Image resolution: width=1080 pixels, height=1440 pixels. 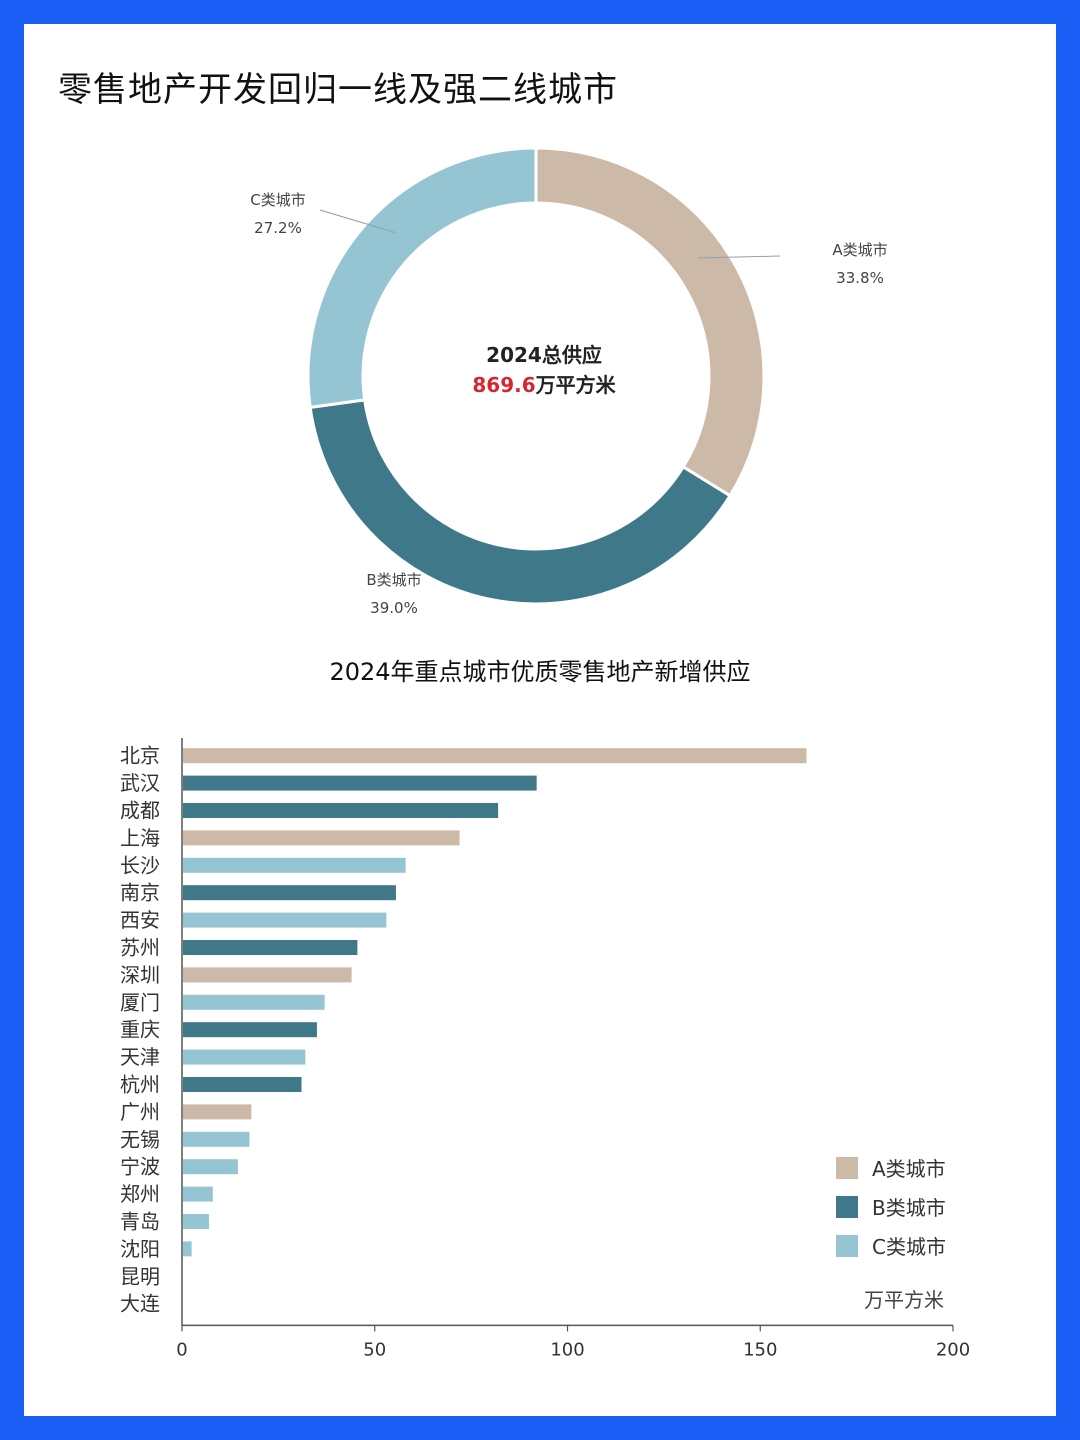 What do you see at coordinates (140, 893) in the screenshot?
I see `y-tick-label: 南京` at bounding box center [140, 893].